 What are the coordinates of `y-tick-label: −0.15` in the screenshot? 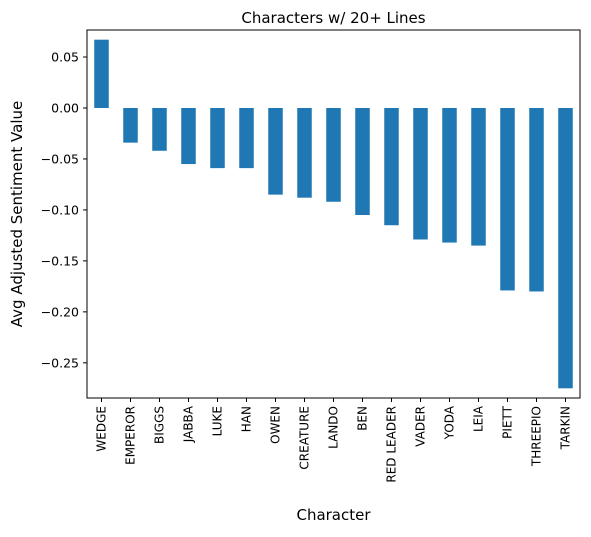 It's located at (60, 260).